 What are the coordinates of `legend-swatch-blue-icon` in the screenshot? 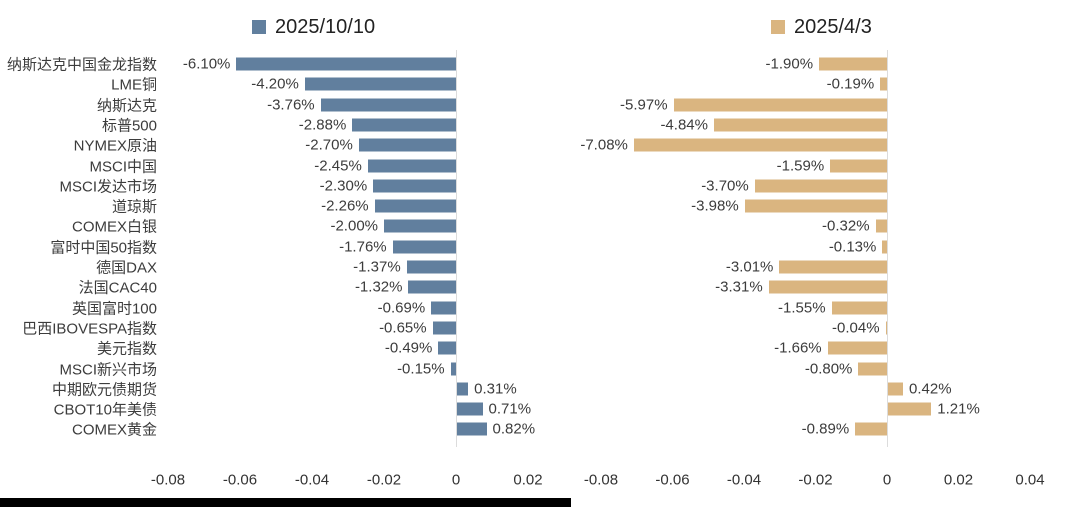 It's located at (259, 27).